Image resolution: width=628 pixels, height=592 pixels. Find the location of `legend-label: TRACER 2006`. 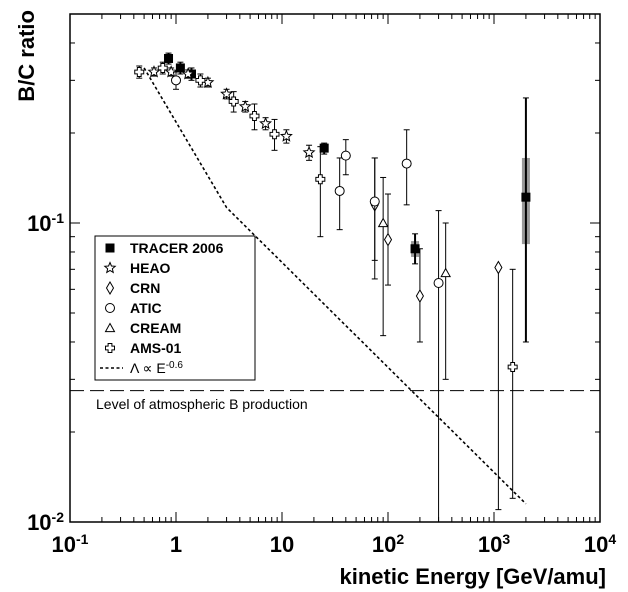

legend-label: TRACER 2006 is located at coordinates (177, 248).